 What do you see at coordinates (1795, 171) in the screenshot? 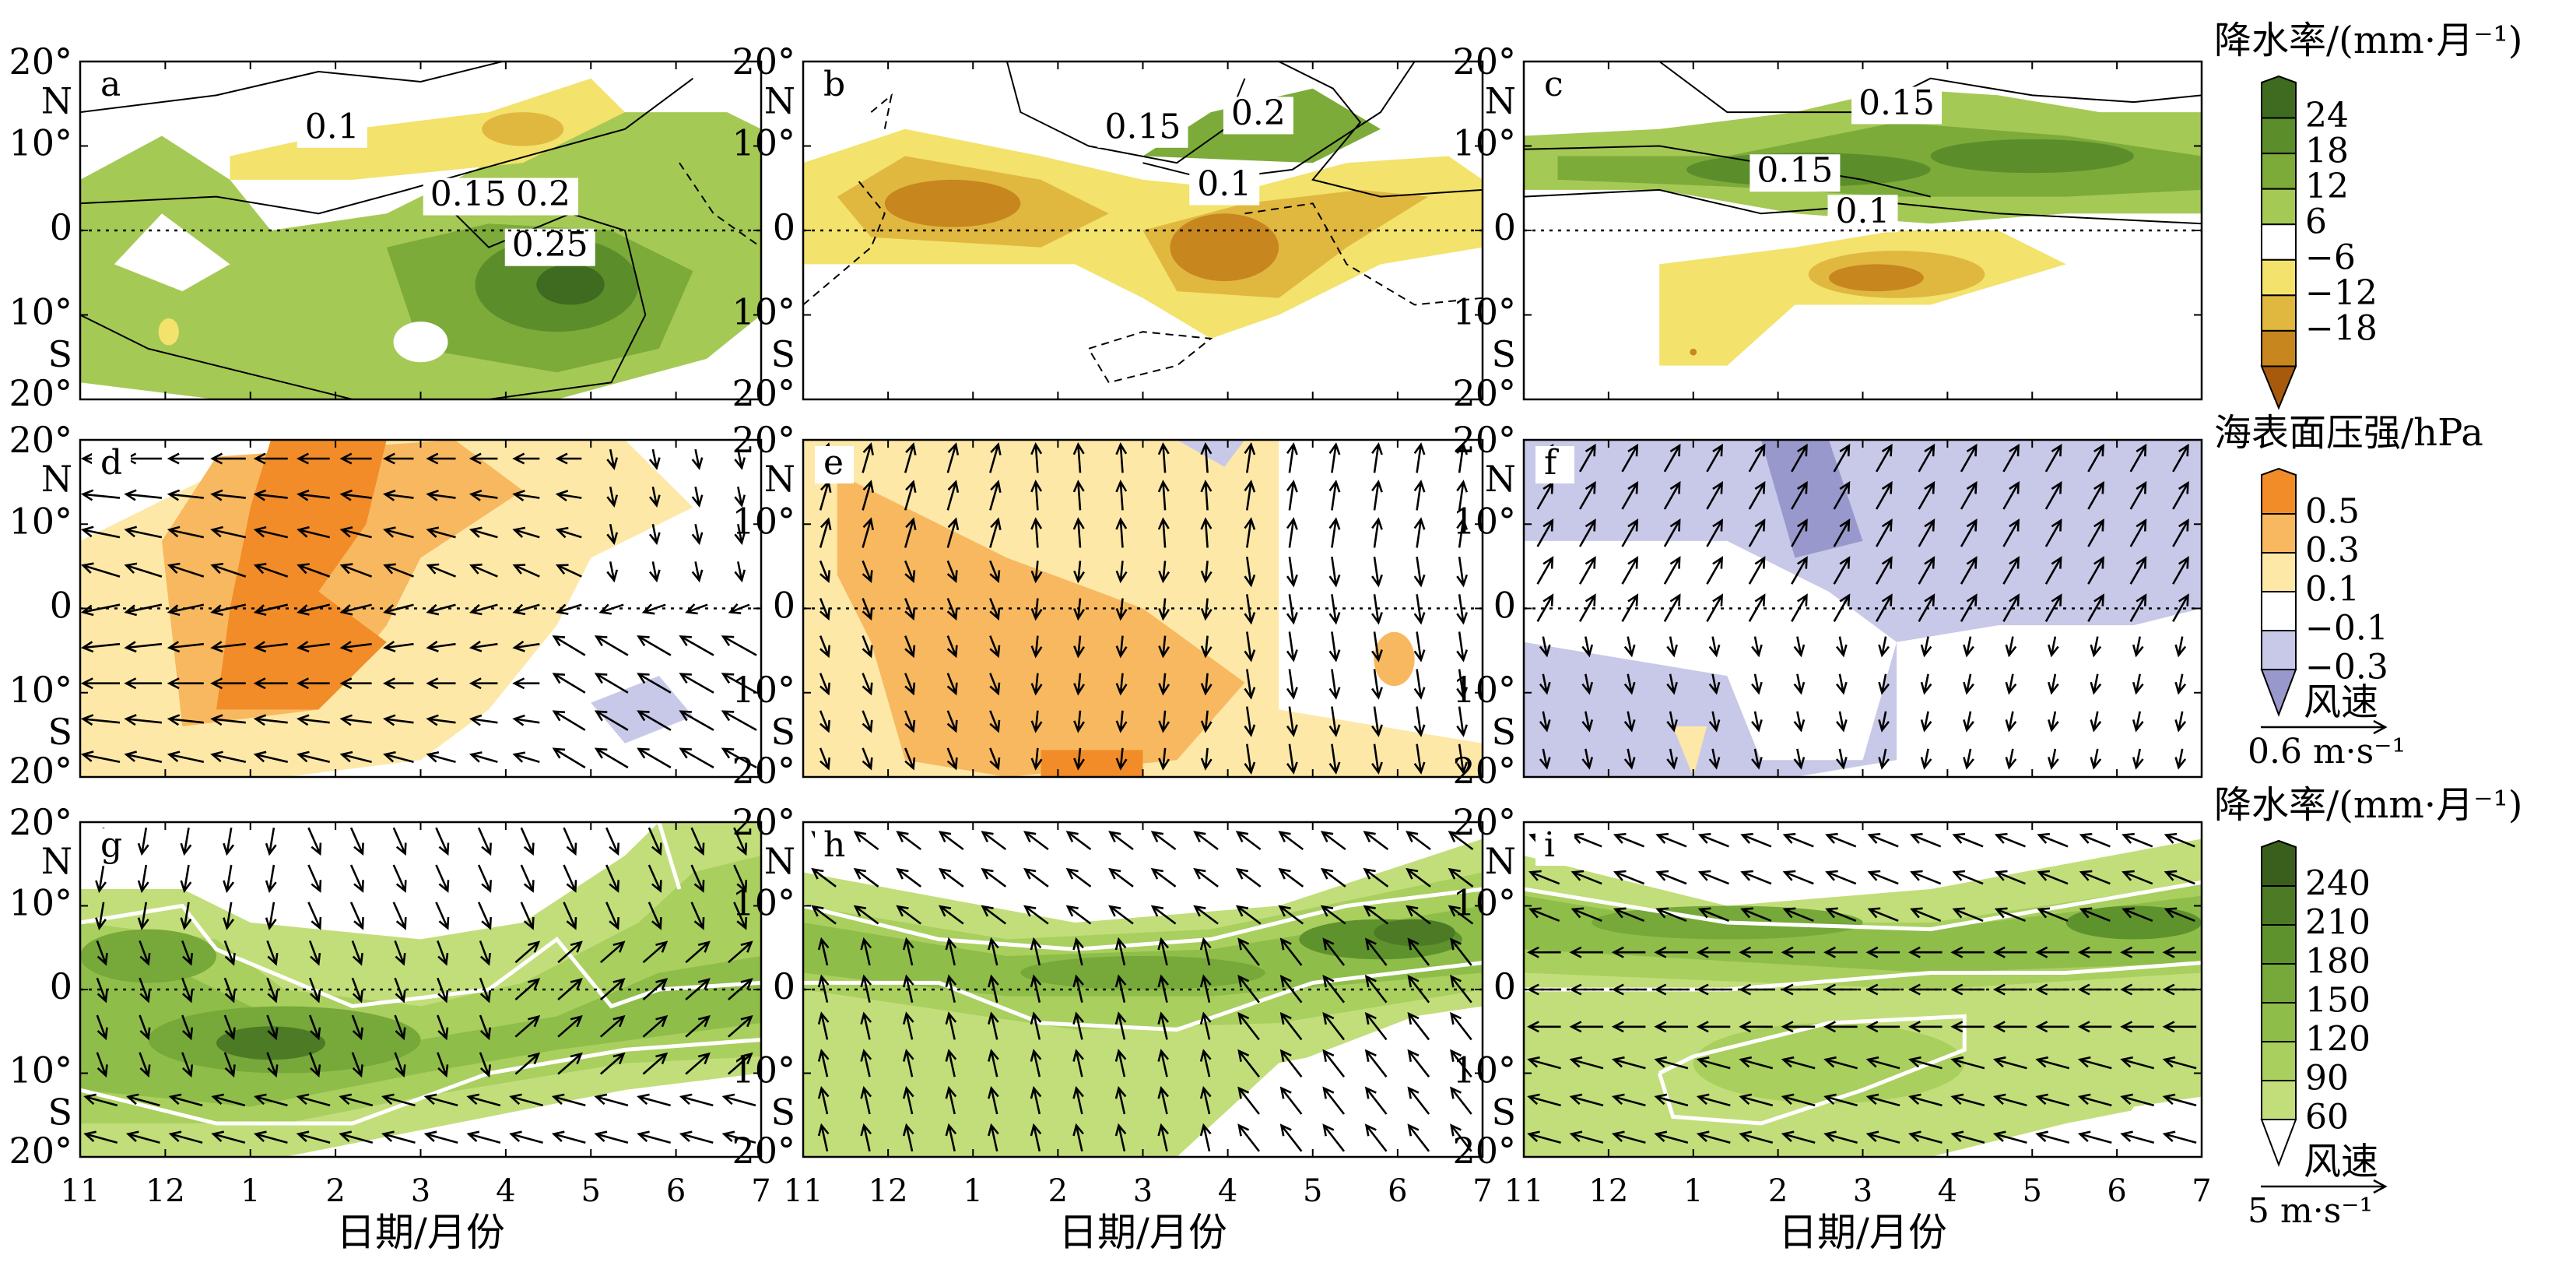
I see `contour-label: 0.15` at bounding box center [1795, 171].